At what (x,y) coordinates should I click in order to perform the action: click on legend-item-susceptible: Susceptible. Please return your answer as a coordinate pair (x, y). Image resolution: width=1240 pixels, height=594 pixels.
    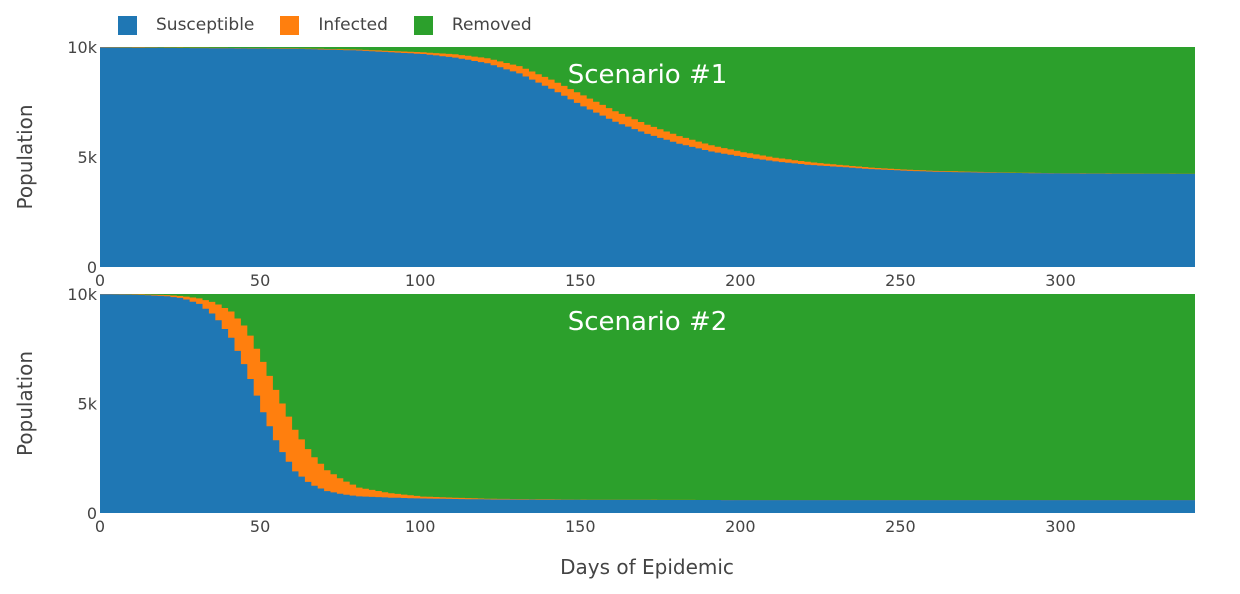
    Looking at the image, I should click on (186, 25).